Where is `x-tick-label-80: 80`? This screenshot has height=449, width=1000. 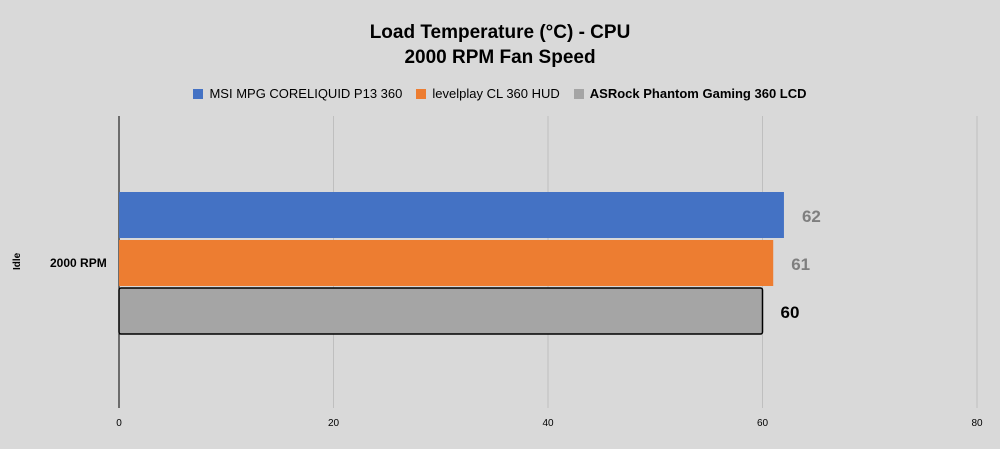
x-tick-label-80: 80 is located at coordinates (977, 423).